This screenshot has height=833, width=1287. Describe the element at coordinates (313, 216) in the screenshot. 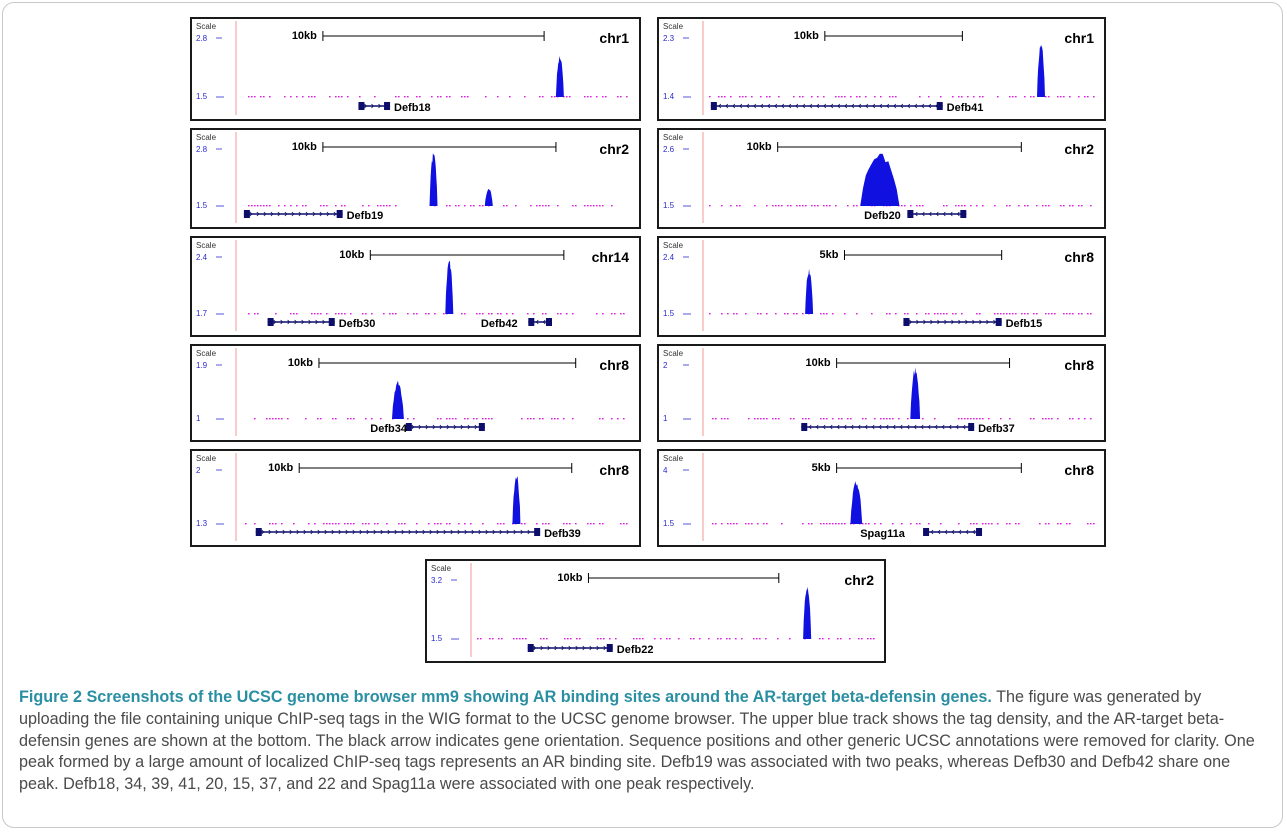

I see `gene-model-defb19: Defb19` at that location.